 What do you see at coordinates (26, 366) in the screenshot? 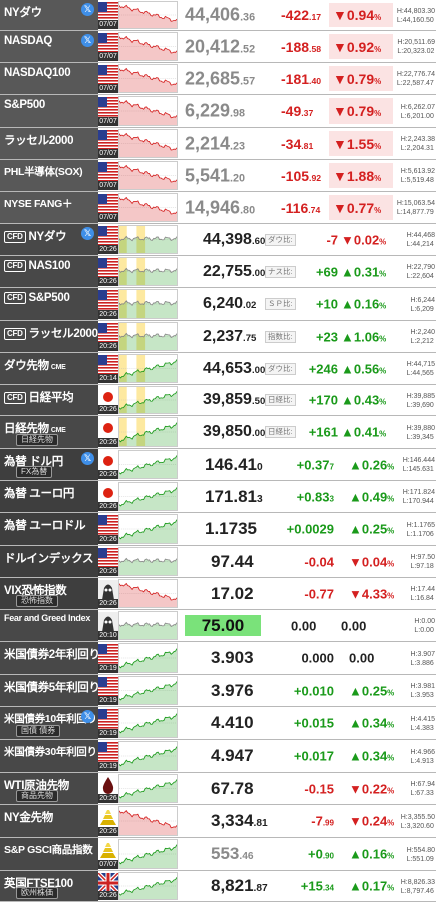
I see `instrument-label: ダウ先物` at bounding box center [26, 366].